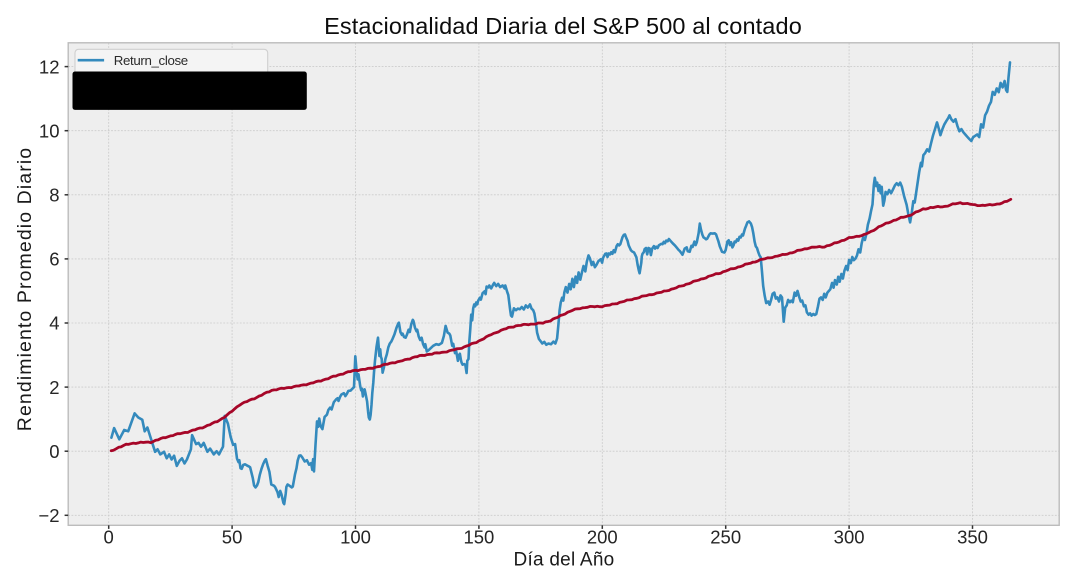 This screenshot has width=1078, height=586. Describe the element at coordinates (151, 60) in the screenshot. I see `svg-text: Return_close` at that location.